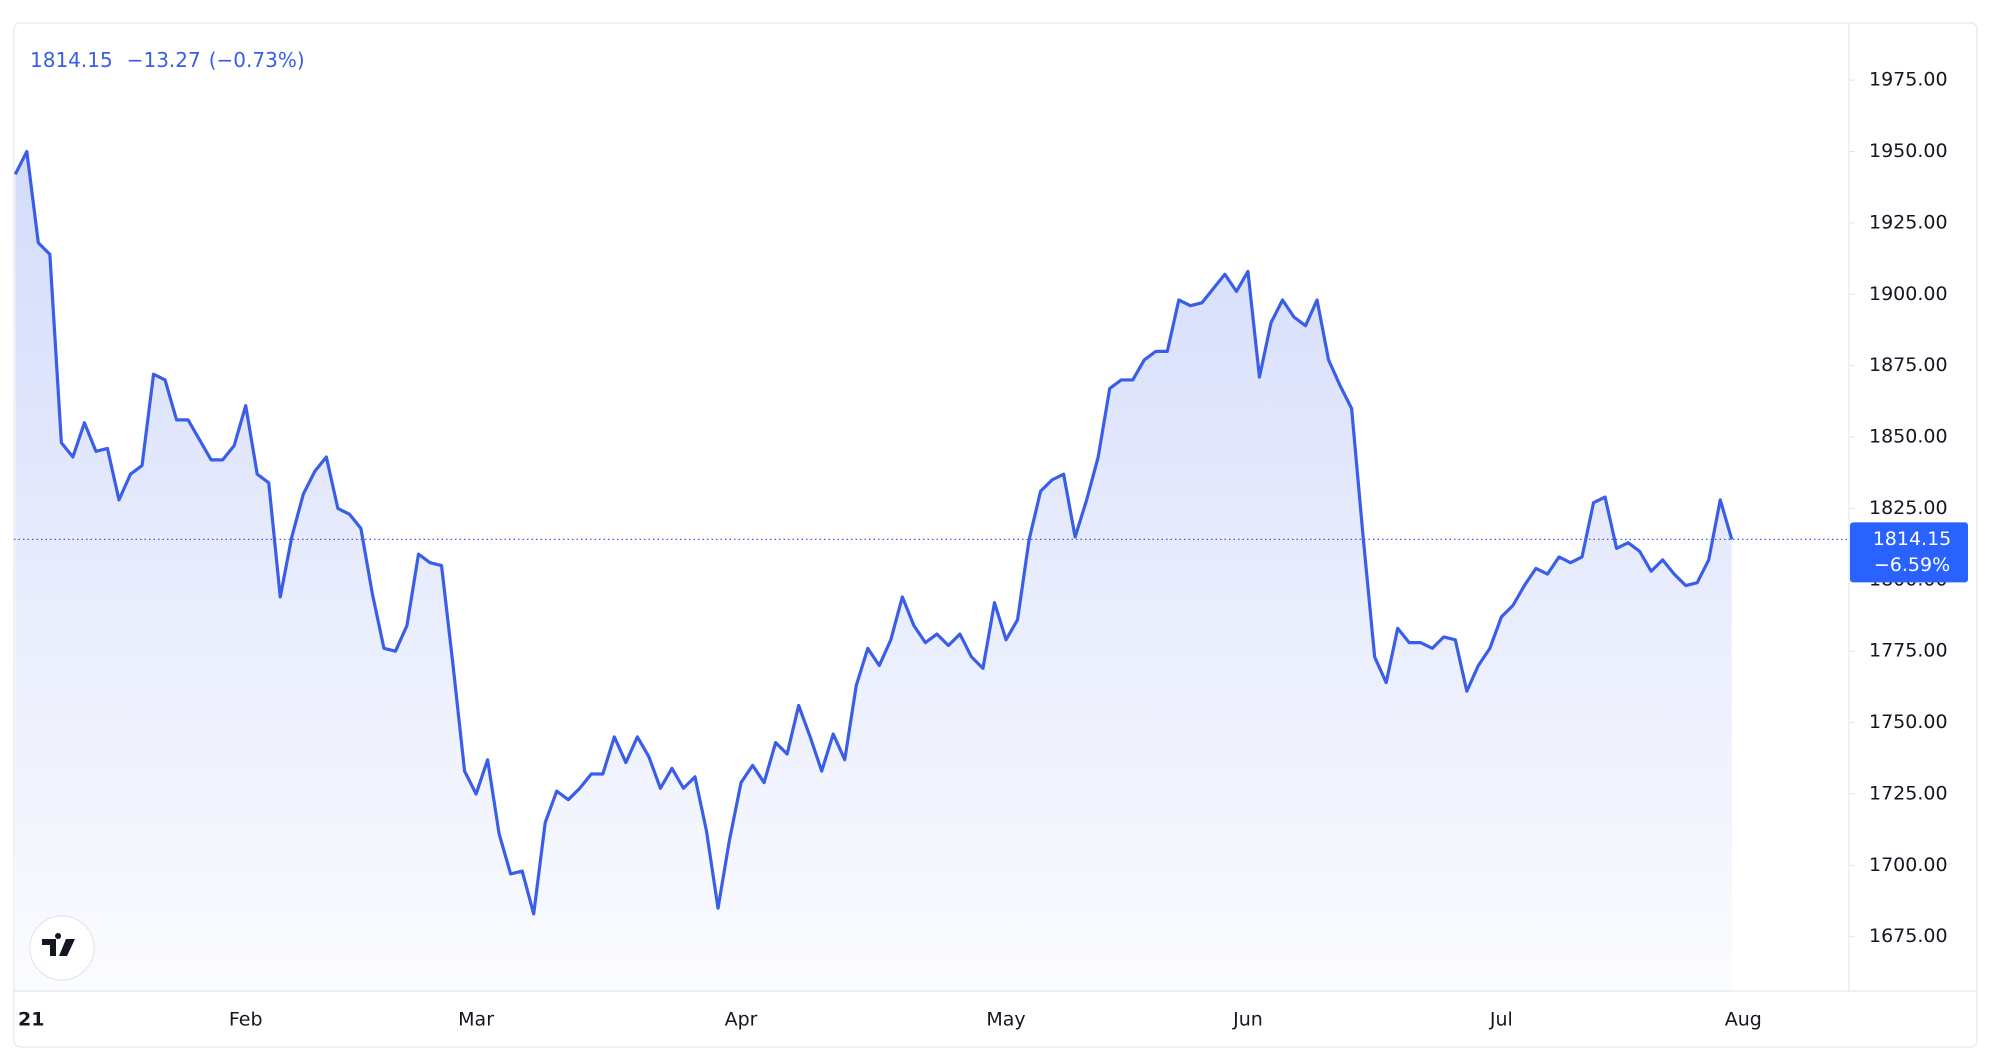 The height and width of the screenshot is (1064, 1994). What do you see at coordinates (1908, 222) in the screenshot?
I see `y-tick-label: 1925.00` at bounding box center [1908, 222].